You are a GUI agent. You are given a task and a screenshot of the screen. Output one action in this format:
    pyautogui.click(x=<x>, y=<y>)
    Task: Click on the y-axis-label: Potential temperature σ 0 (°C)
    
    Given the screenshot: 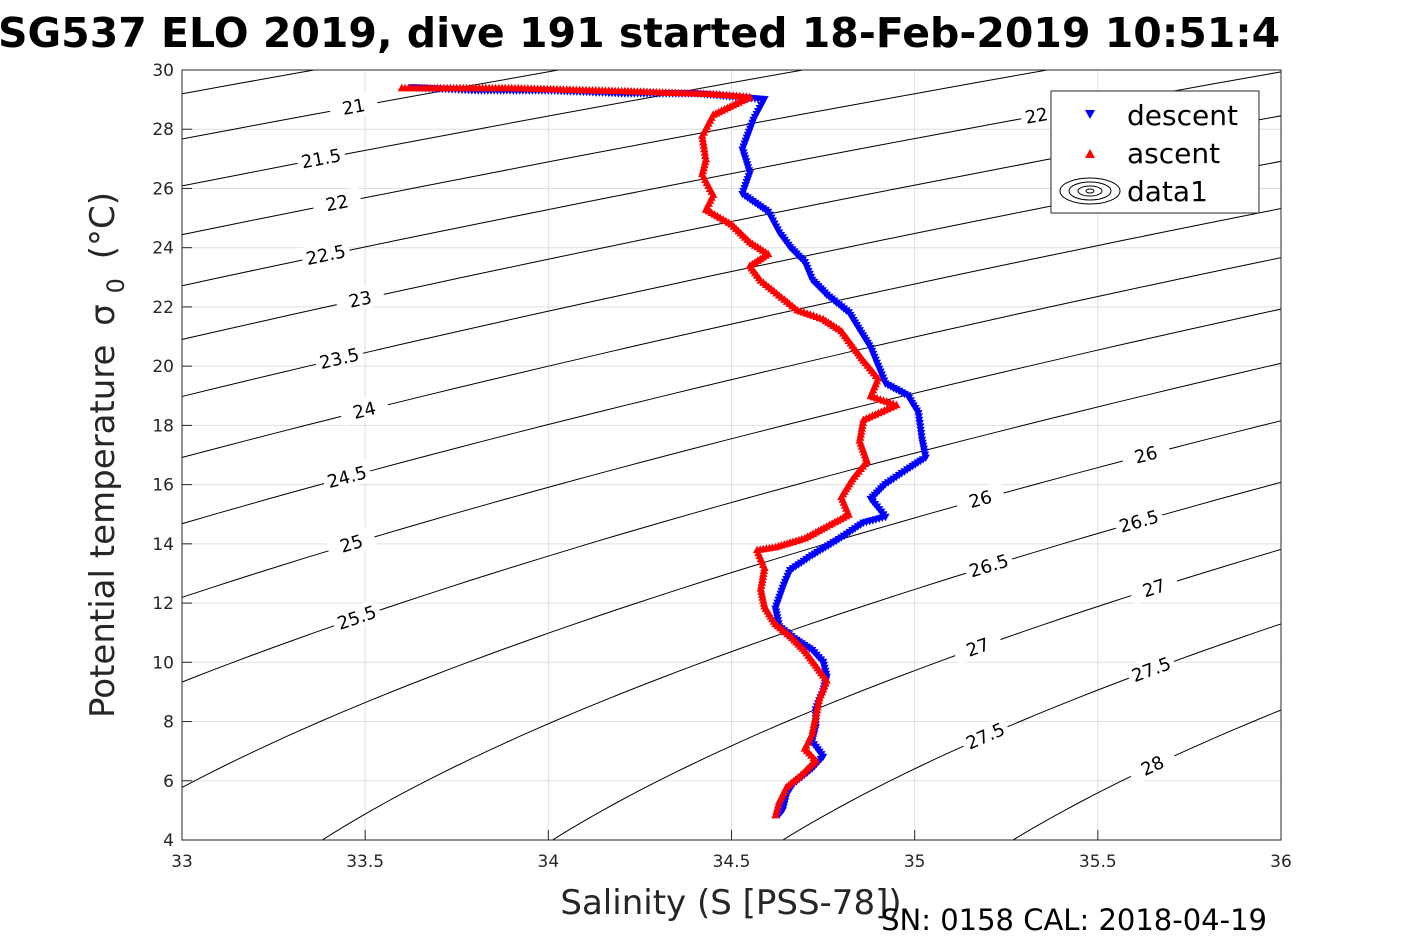 What is the action you would take?
    pyautogui.click(x=108, y=455)
    